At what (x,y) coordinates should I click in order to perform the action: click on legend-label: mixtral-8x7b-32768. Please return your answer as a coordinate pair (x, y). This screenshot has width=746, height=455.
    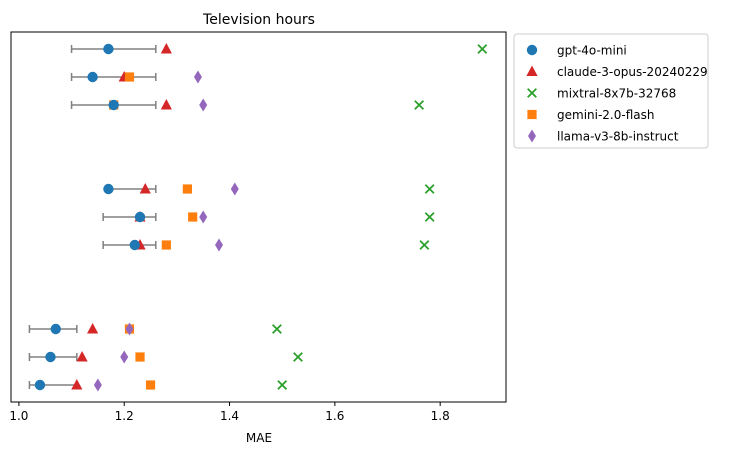
    Looking at the image, I should click on (616, 94).